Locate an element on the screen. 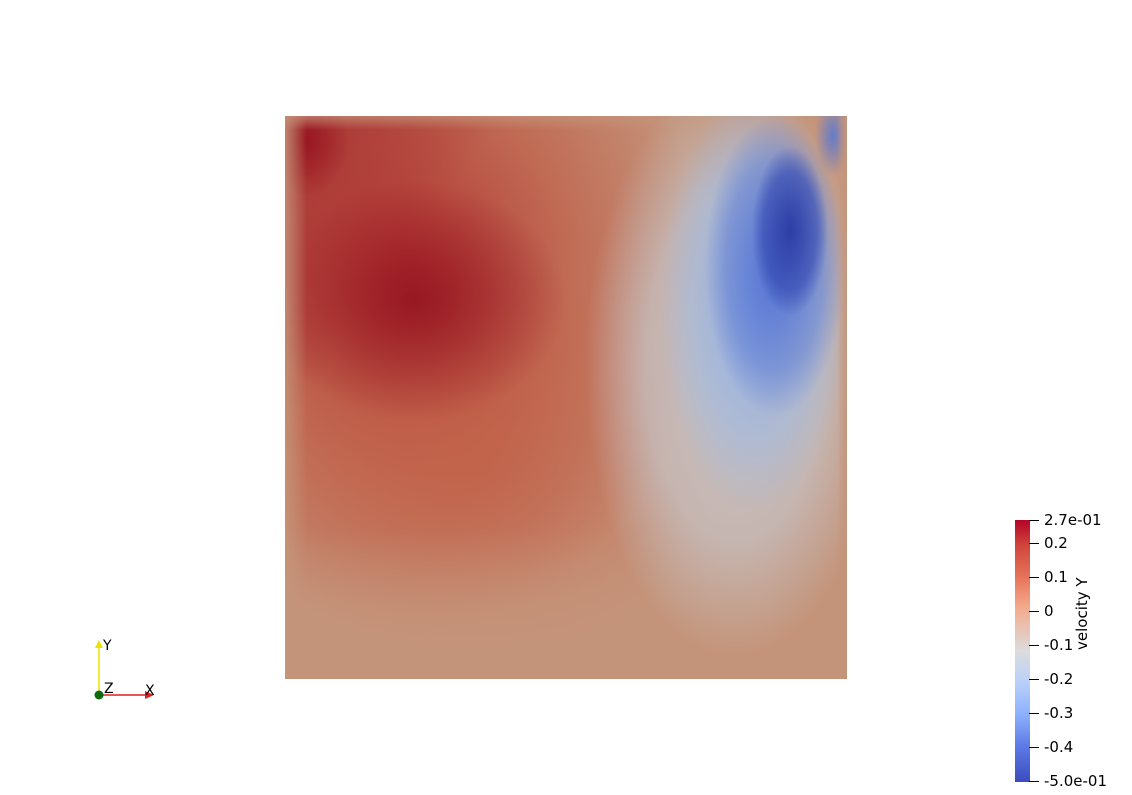 This screenshot has width=1132, height=795. orientation-axes-icon is located at coordinates (124, 670).